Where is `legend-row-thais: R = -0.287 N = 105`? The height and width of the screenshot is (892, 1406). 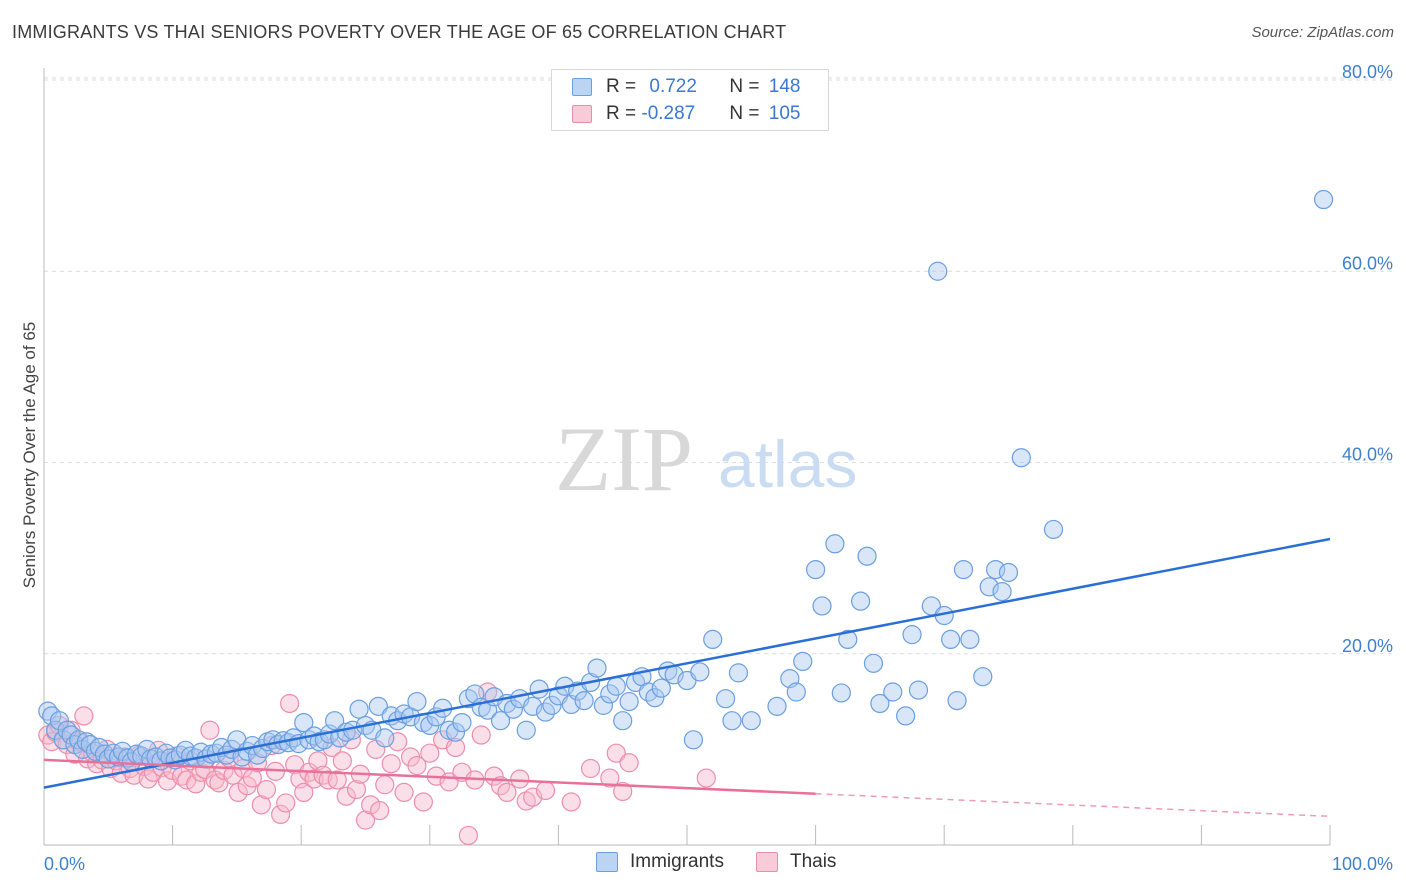
legend-row-thais: R = -0.287 N = 105 is located at coordinates (686, 114).